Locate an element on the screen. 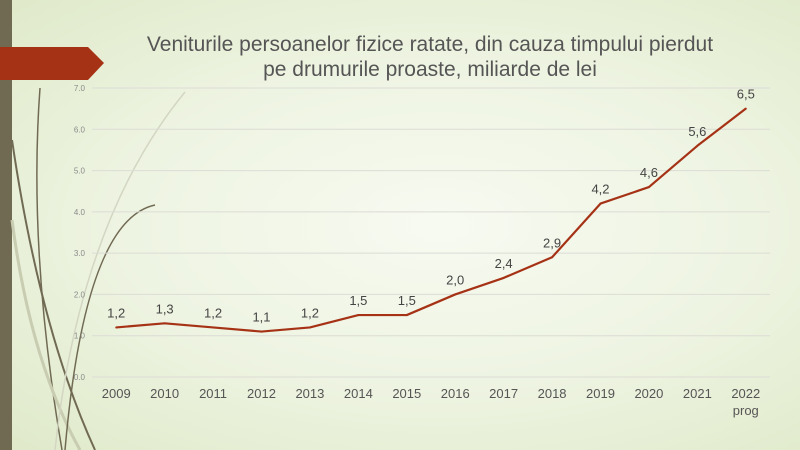 The image size is (800, 450). x-tick-label: 2009 is located at coordinates (116, 393).